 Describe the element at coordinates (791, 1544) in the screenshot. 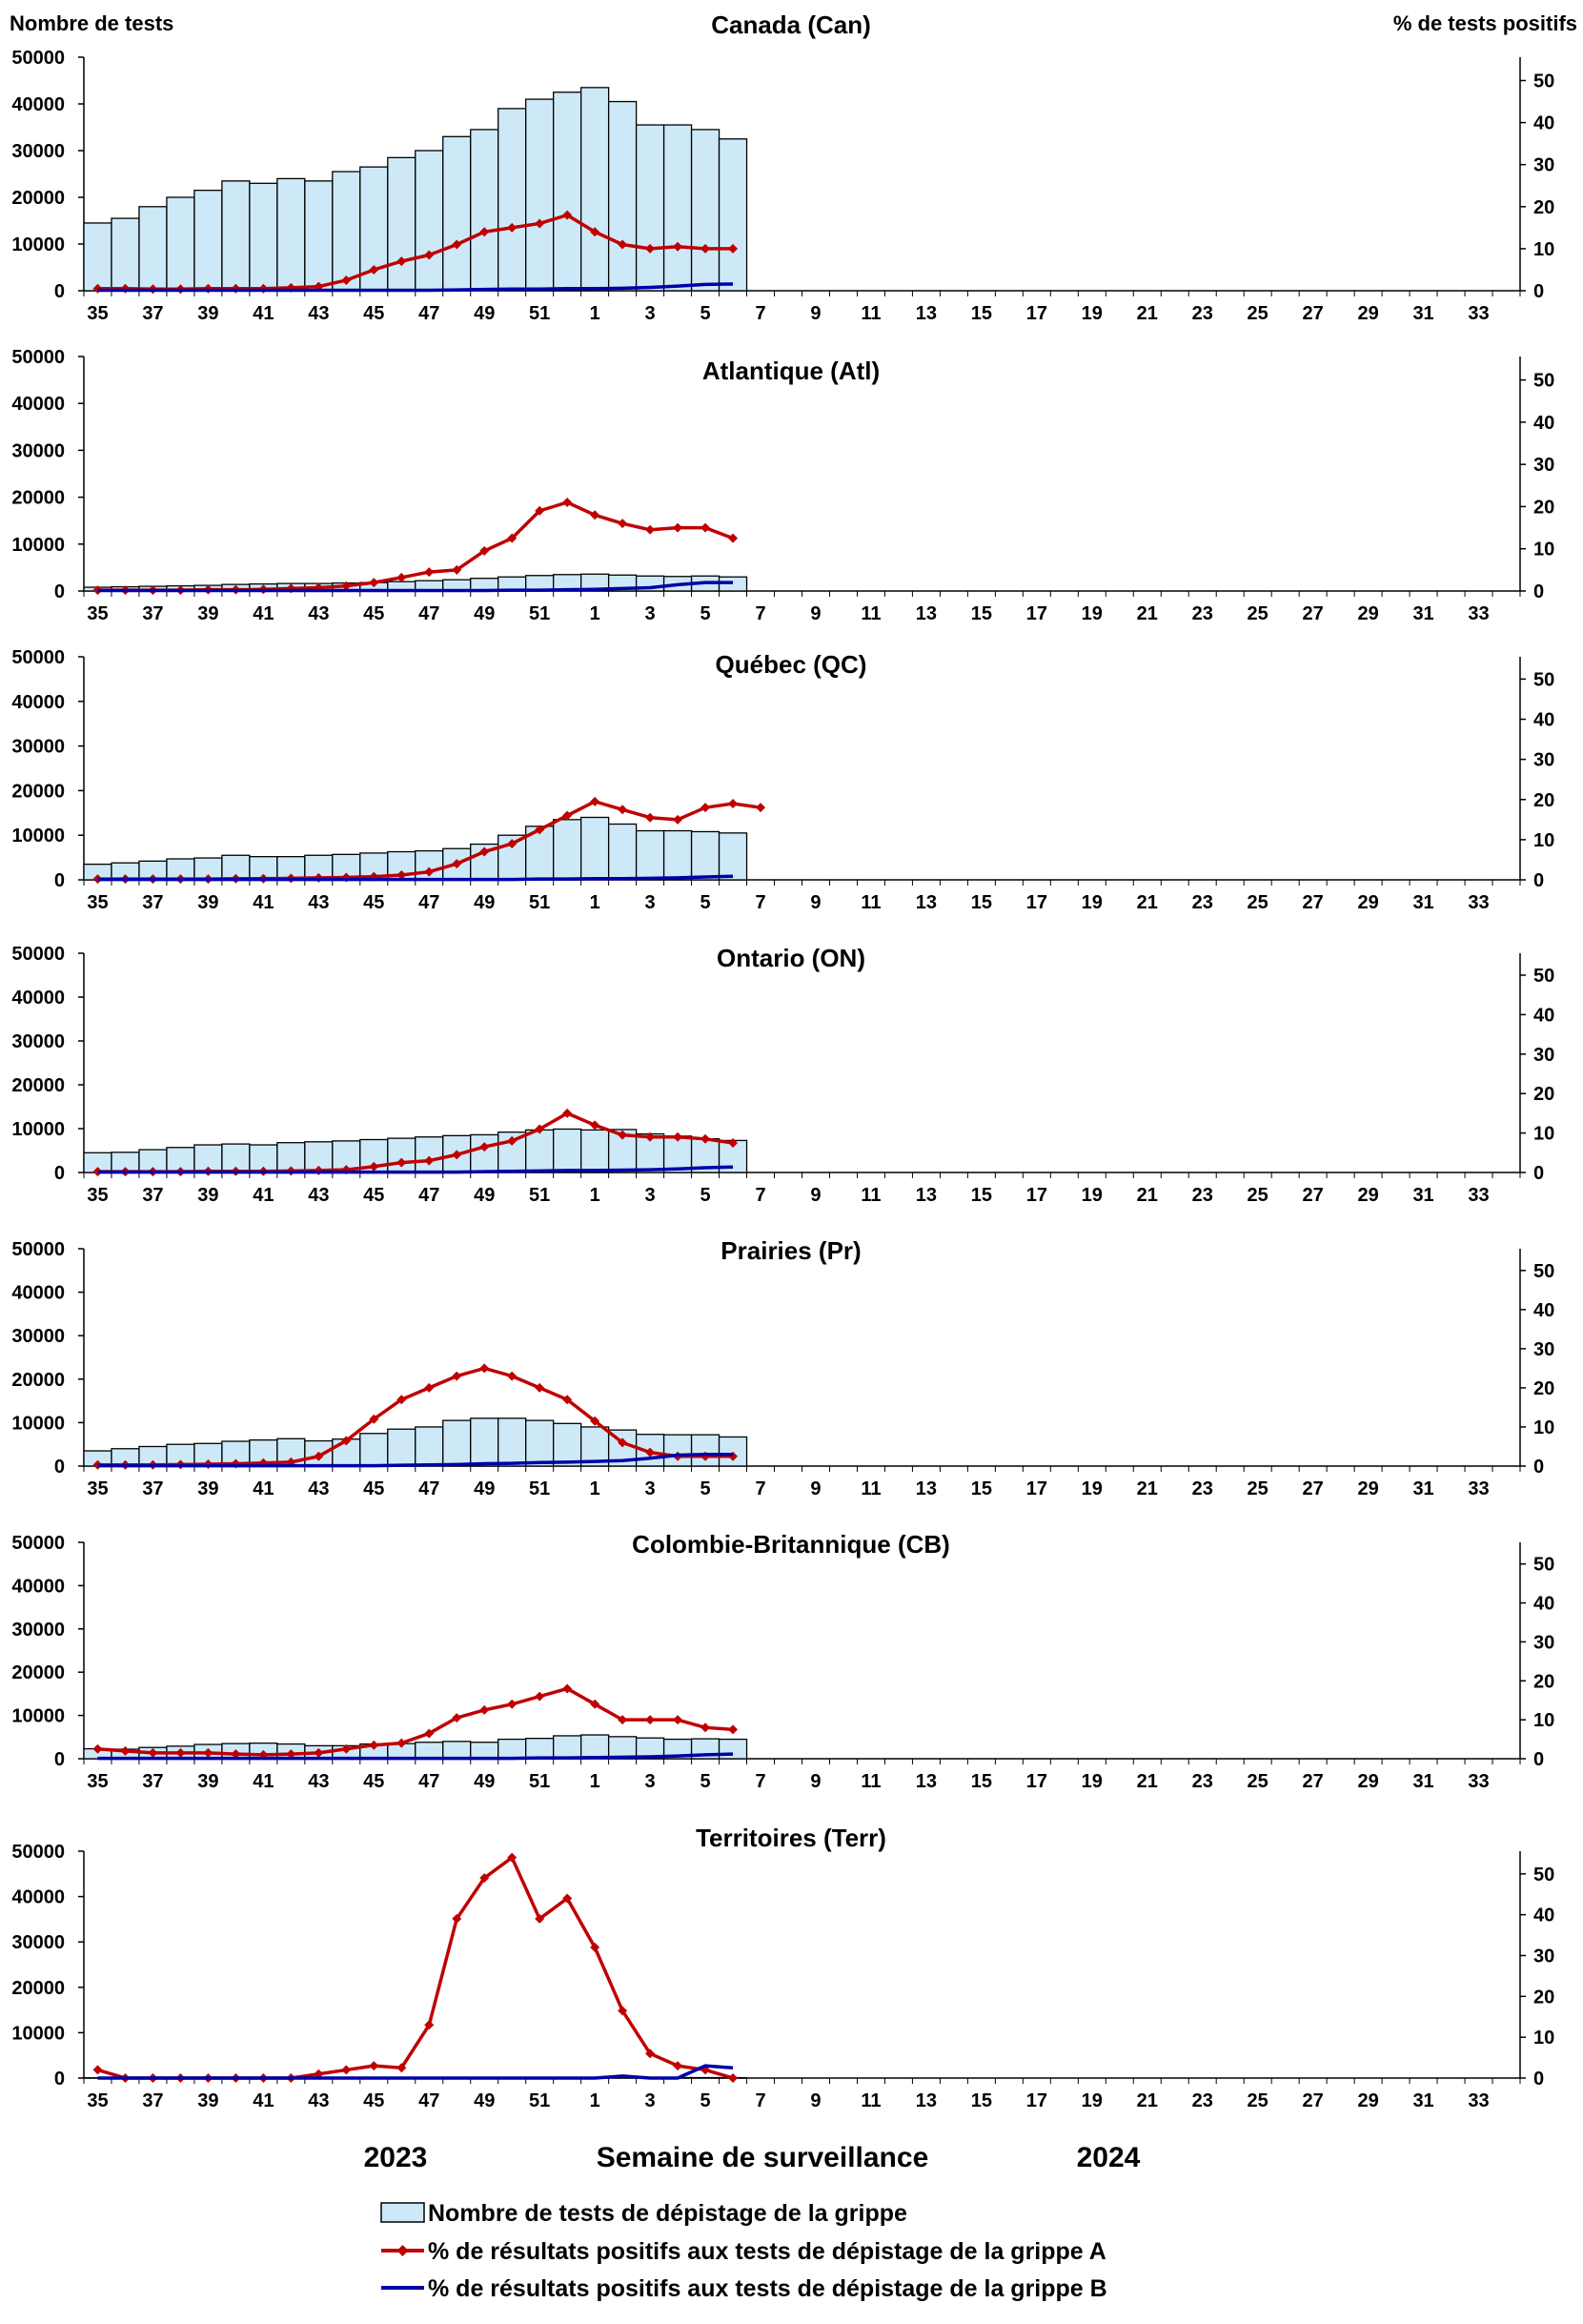

I see `panel-title: Colombie-Britannique (CB)` at that location.